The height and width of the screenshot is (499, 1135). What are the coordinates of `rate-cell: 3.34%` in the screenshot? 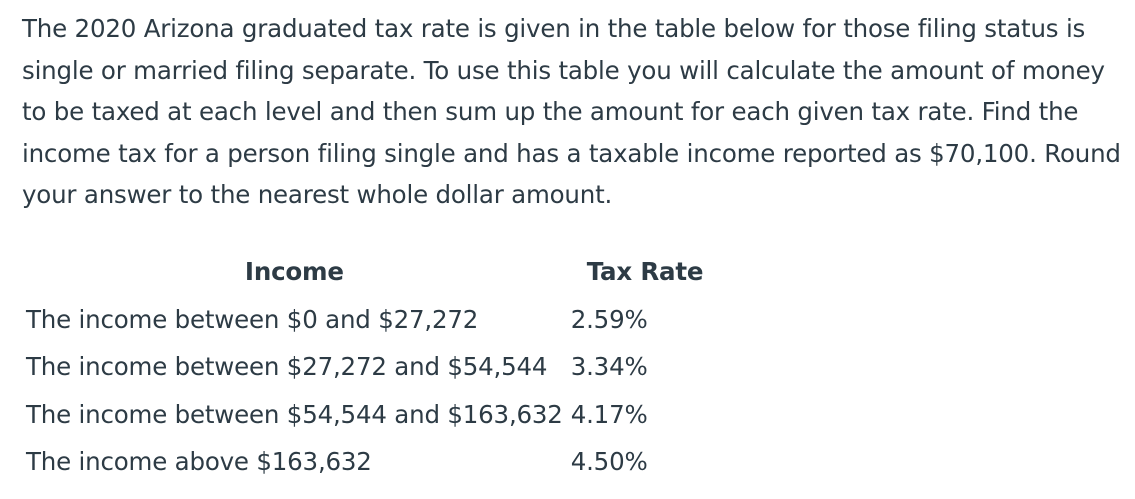 It's located at (609, 367).